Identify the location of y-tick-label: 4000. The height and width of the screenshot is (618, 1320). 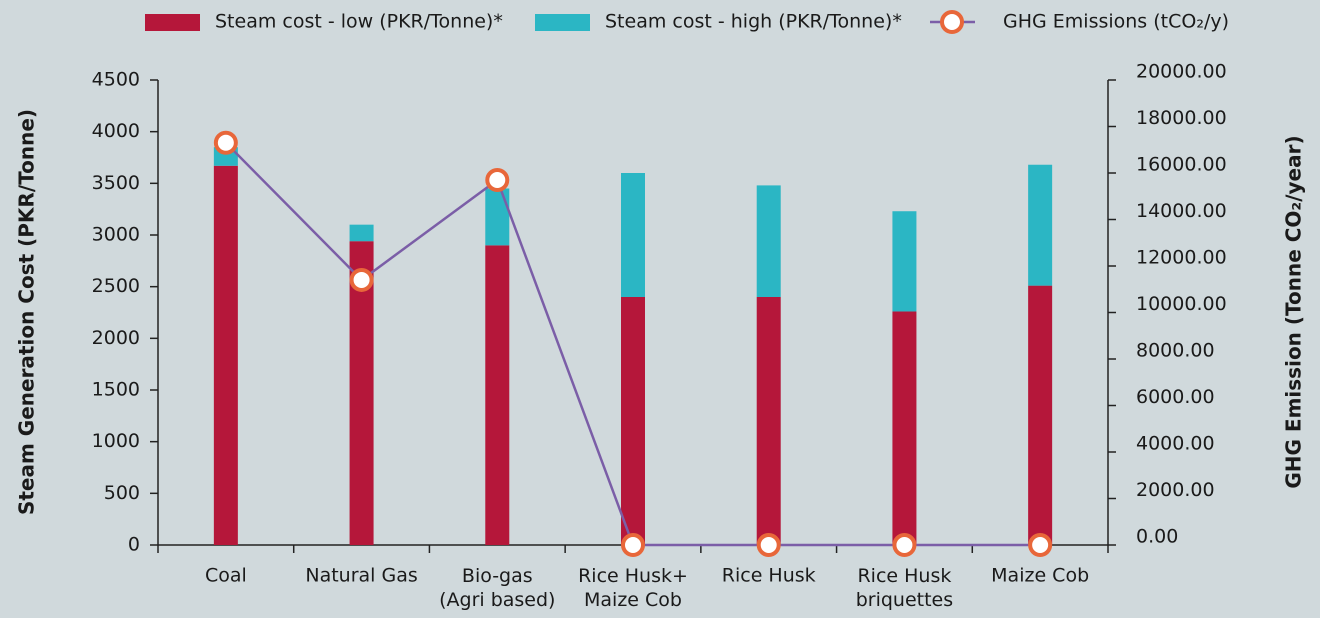
(116, 131).